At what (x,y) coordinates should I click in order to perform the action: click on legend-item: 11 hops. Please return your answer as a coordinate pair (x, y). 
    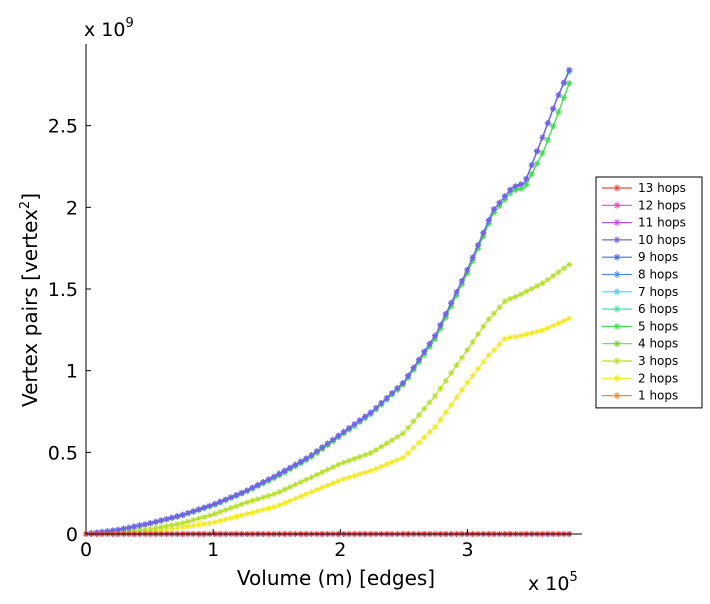
    Looking at the image, I should click on (644, 223).